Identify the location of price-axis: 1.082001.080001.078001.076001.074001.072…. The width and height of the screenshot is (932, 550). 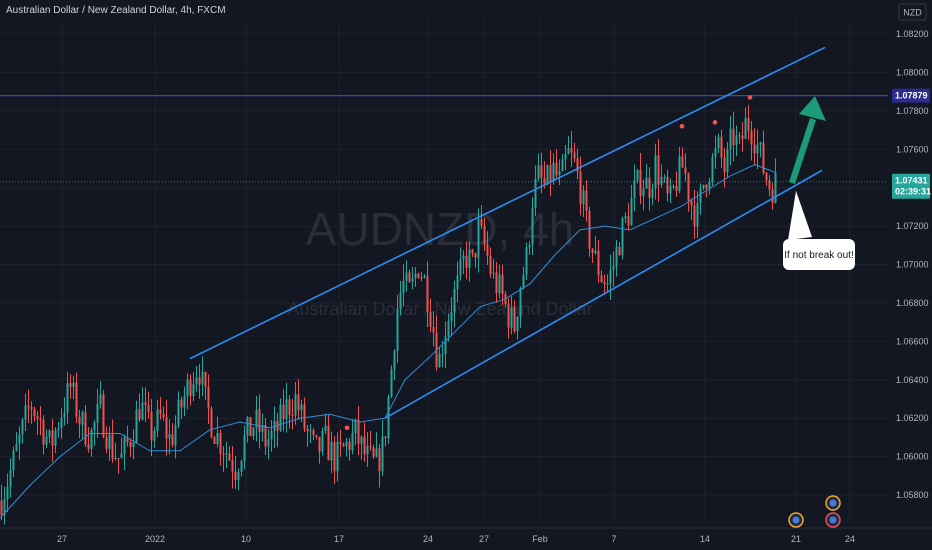
(911, 264).